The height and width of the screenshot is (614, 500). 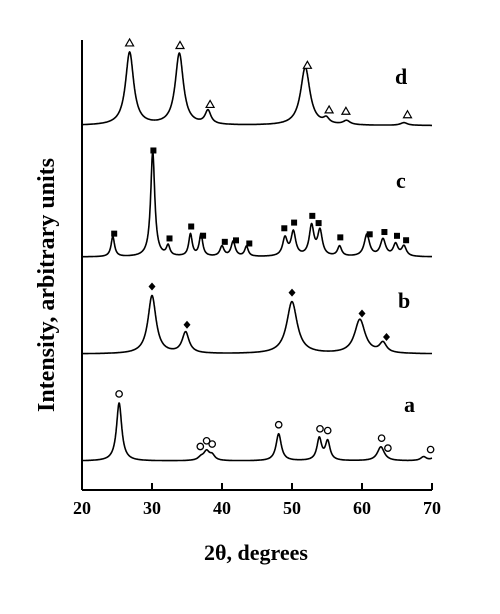 I want to click on series-label-d: d, so click(x=401, y=76).